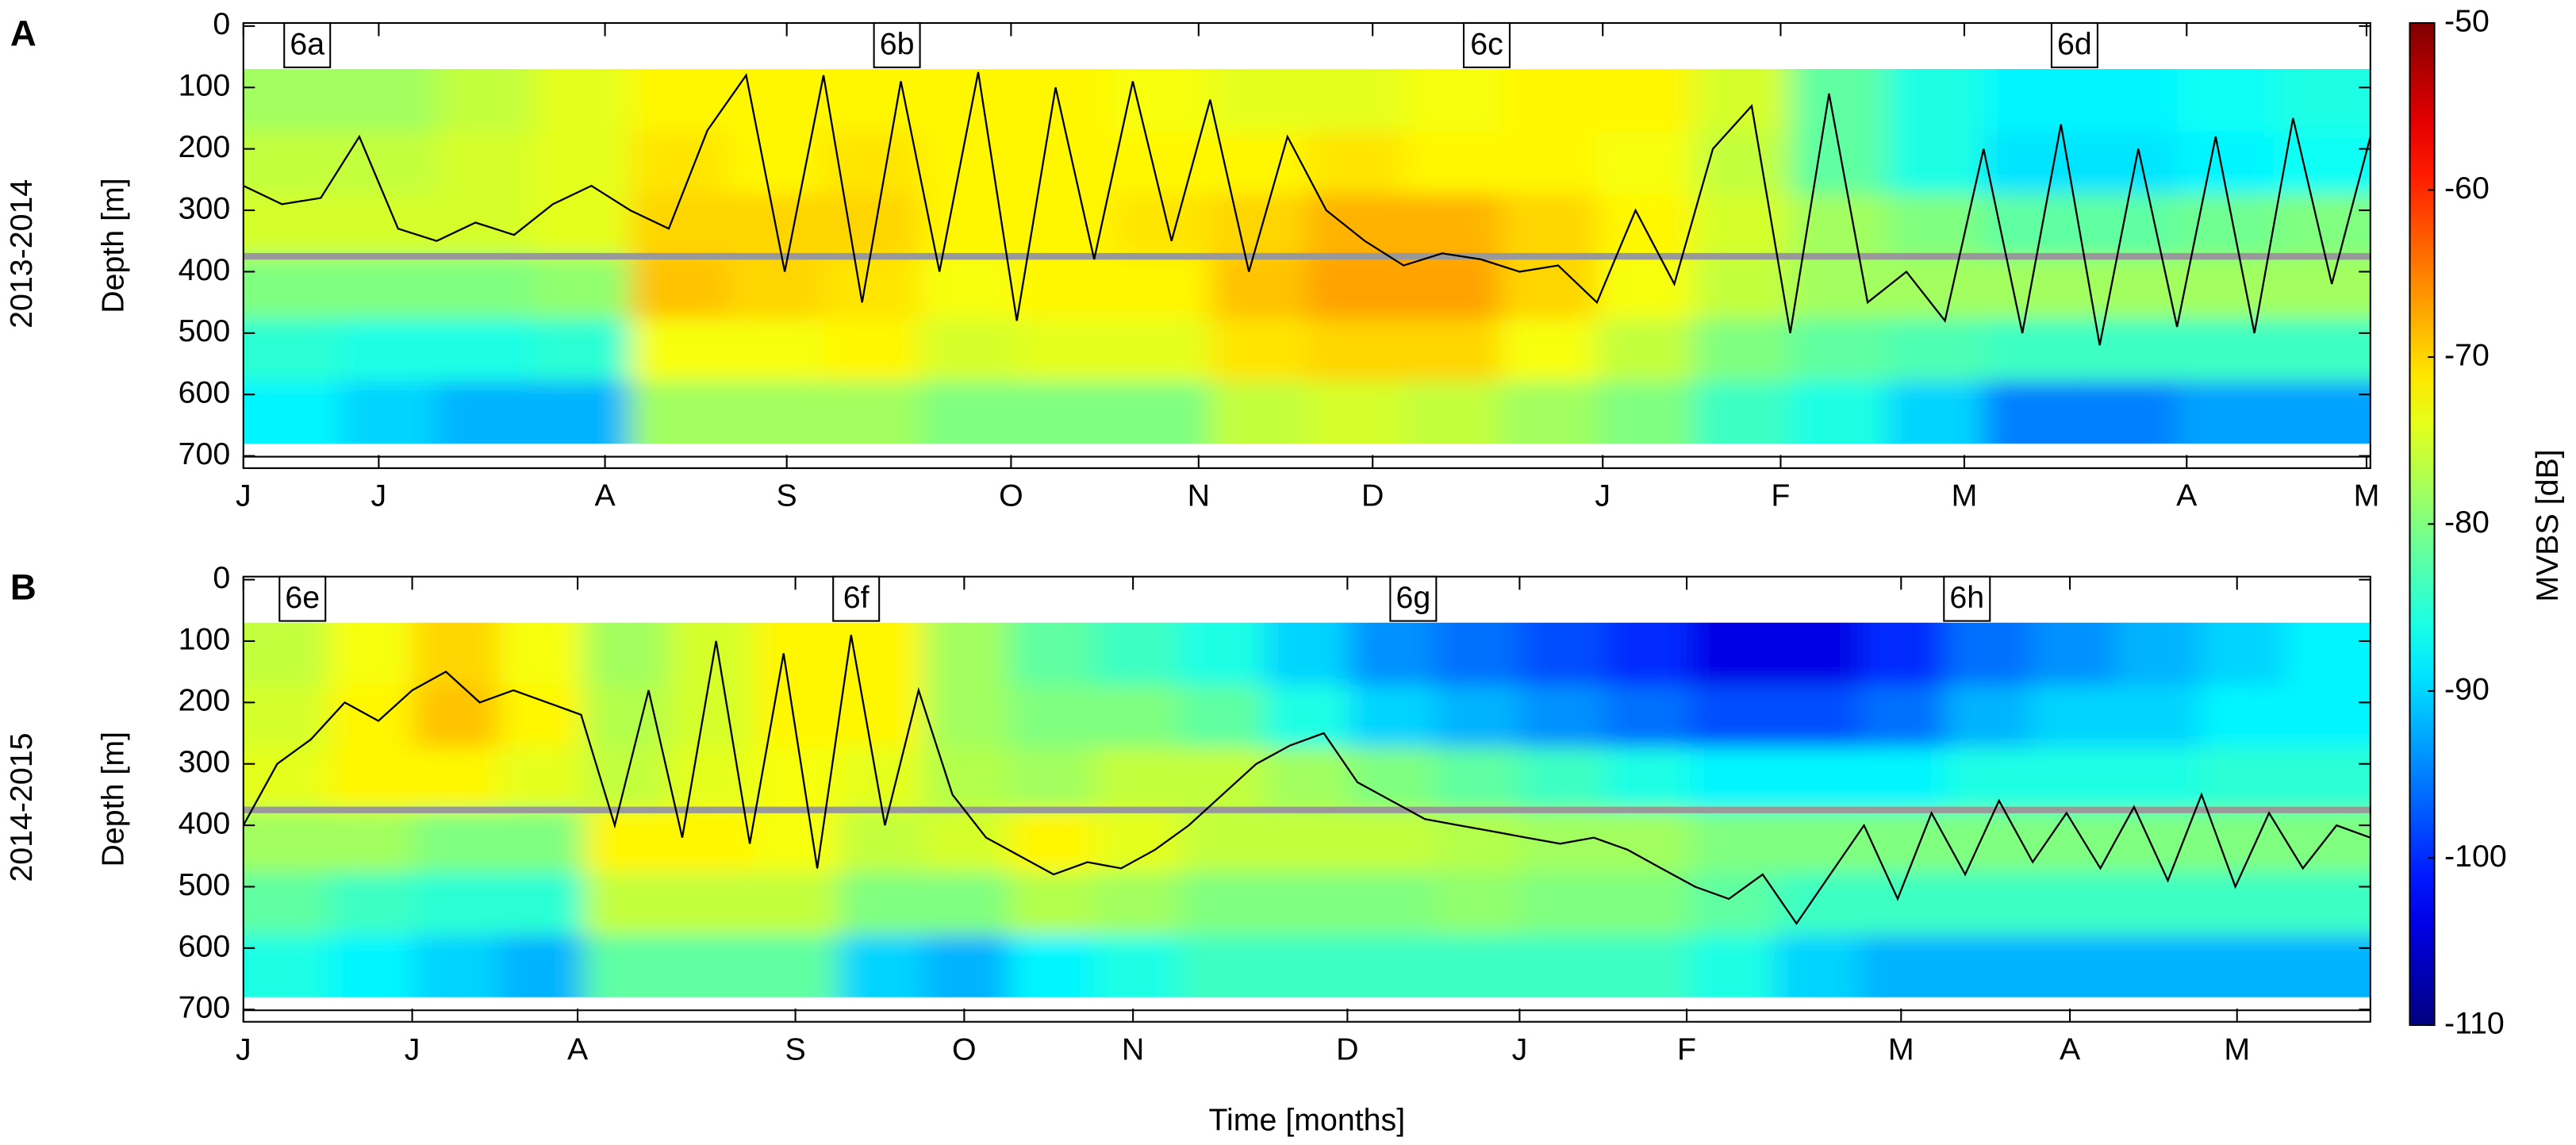  What do you see at coordinates (1011, 495) in the screenshot?
I see `x-tick-label: O` at bounding box center [1011, 495].